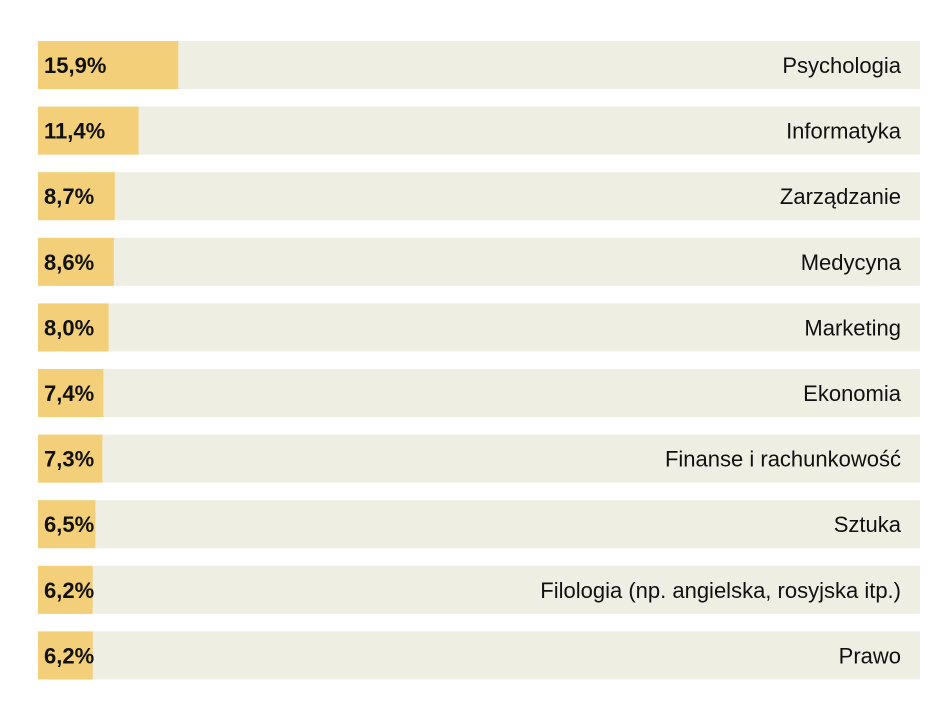 The image size is (948, 706). I want to click on value-label: 11,4%, so click(74, 131).